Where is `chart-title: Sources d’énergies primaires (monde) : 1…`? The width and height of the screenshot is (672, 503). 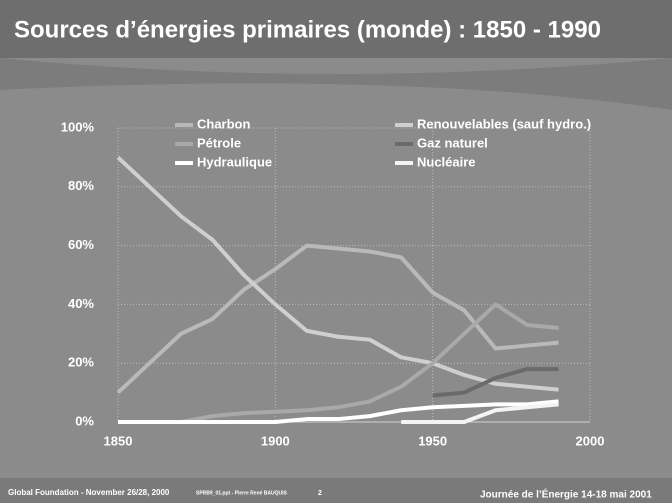 chart-title: Sources d’énergies primaires (monde) : 1… is located at coordinates (307, 29).